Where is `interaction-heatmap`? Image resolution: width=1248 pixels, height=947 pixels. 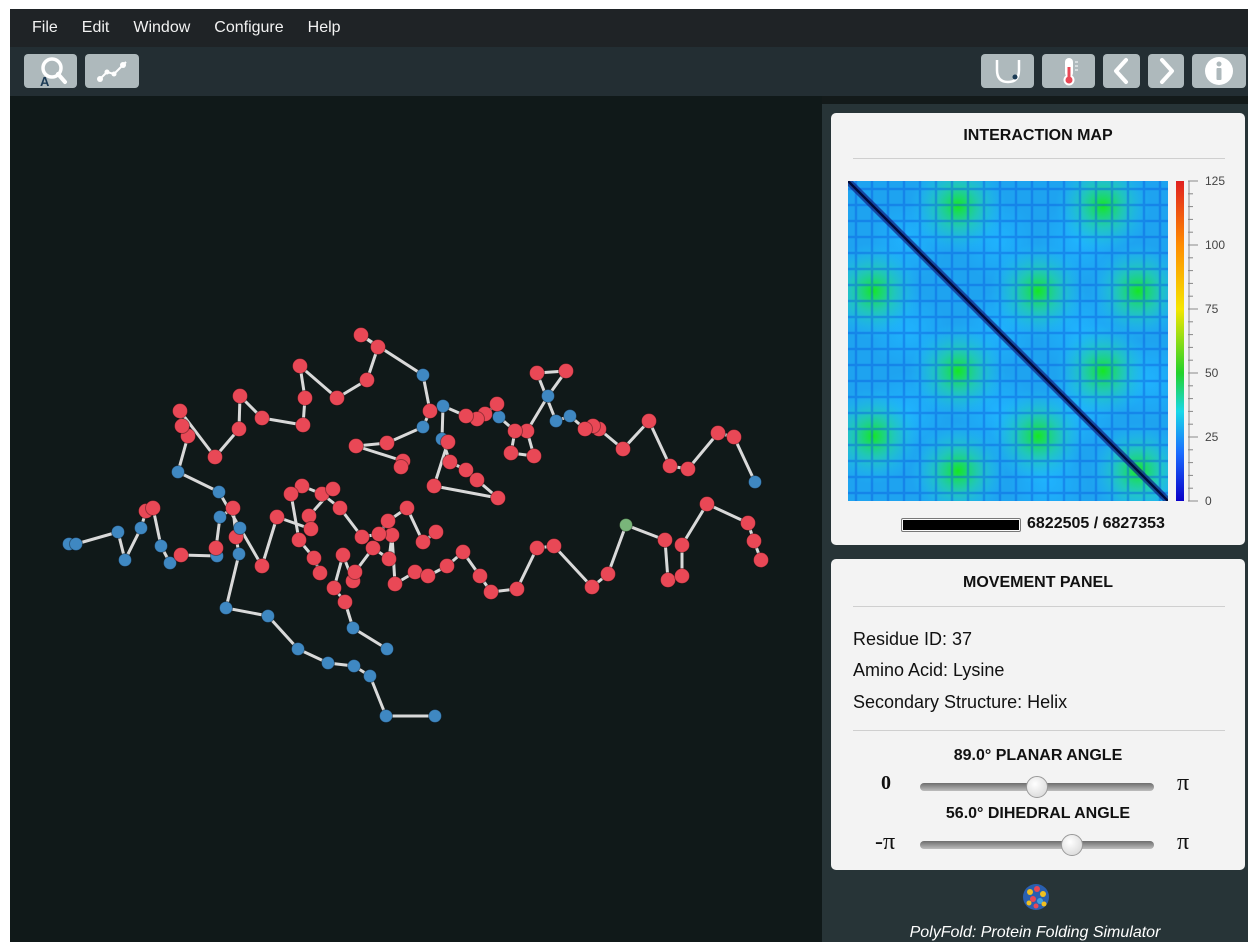 interaction-heatmap is located at coordinates (1008, 341).